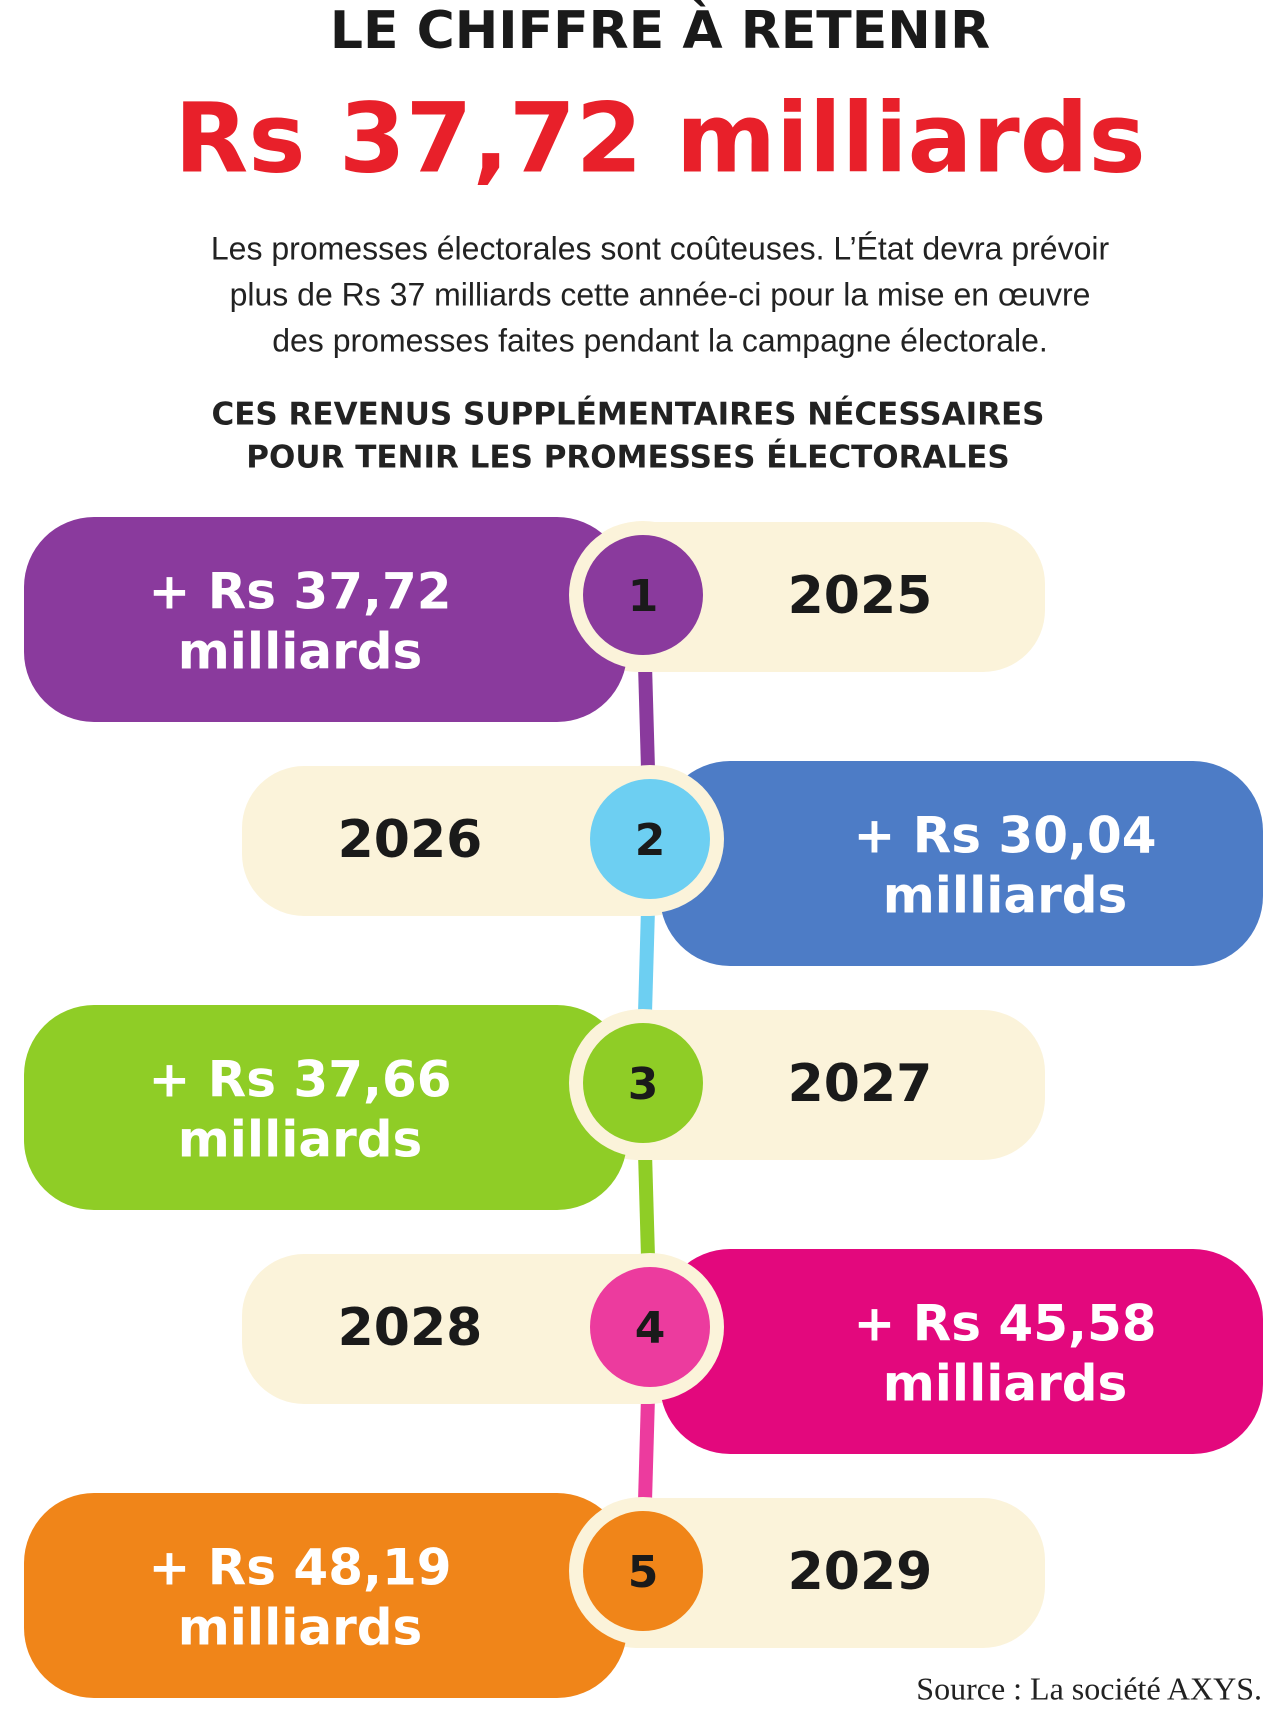 Image resolution: width=1280 pixels, height=1712 pixels. I want to click on headline: Rs 37,72 milliards, so click(659, 138).